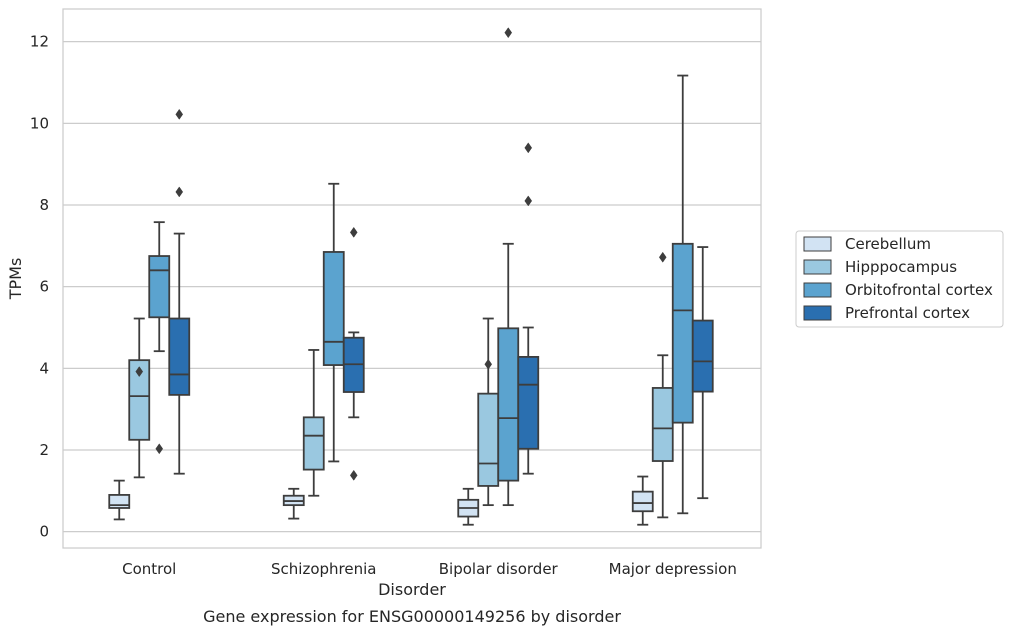 This screenshot has width=1013, height=634. What do you see at coordinates (44, 287) in the screenshot?
I see `y-tick-label: 6` at bounding box center [44, 287].